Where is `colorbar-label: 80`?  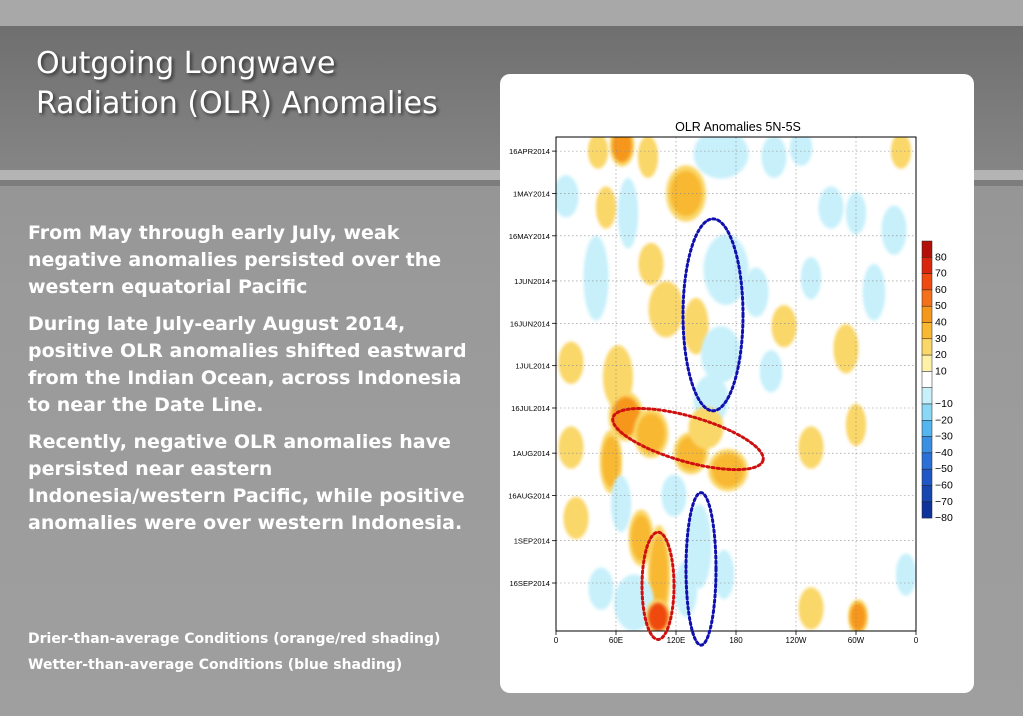 colorbar-label: 80 is located at coordinates (941, 257).